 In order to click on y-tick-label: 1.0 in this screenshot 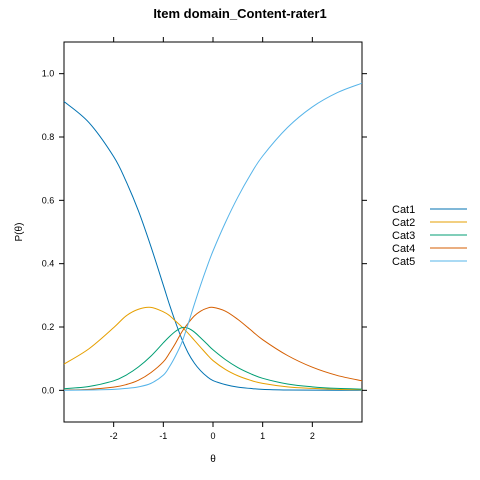, I will do `click(48, 74)`.